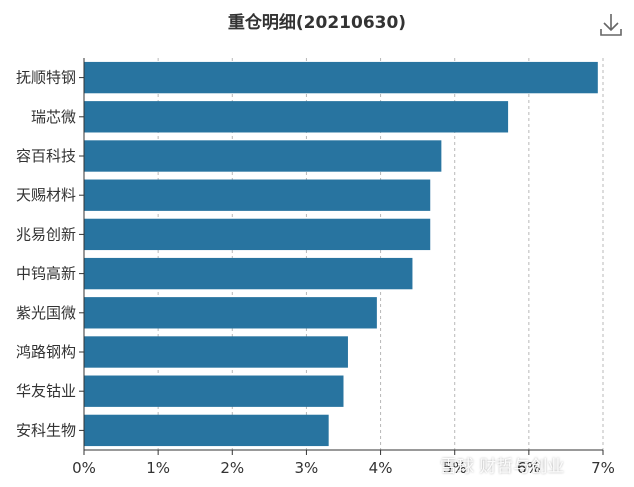 This screenshot has height=487, width=634. Describe the element at coordinates (46, 274) in the screenshot. I see `category-label: 中钨高新` at that location.